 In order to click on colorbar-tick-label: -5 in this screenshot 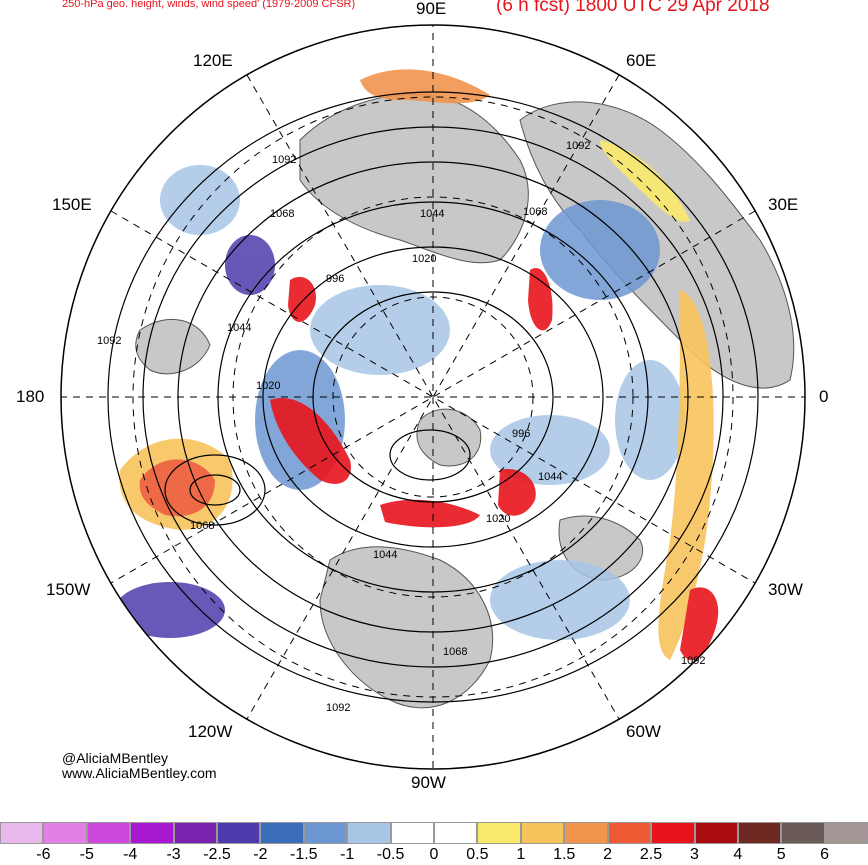, I will do `click(86, 854)`.